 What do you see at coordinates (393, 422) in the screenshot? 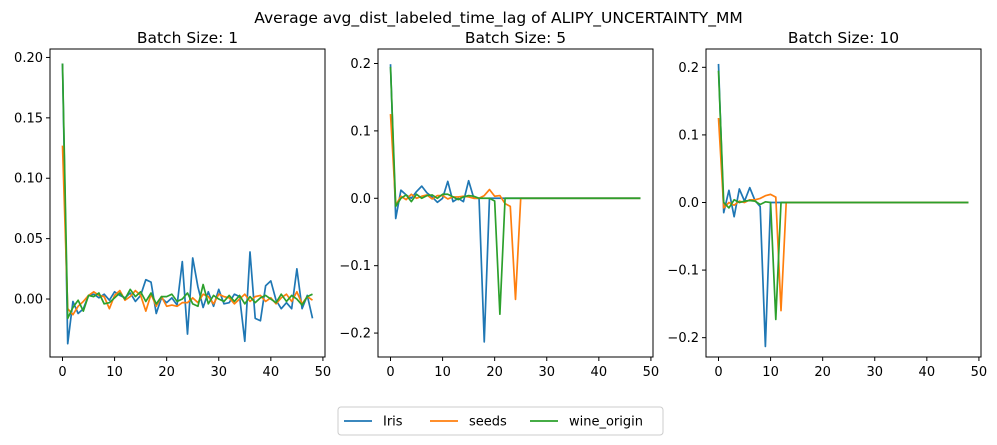
I see `legend-label-iris: Iris` at bounding box center [393, 422].